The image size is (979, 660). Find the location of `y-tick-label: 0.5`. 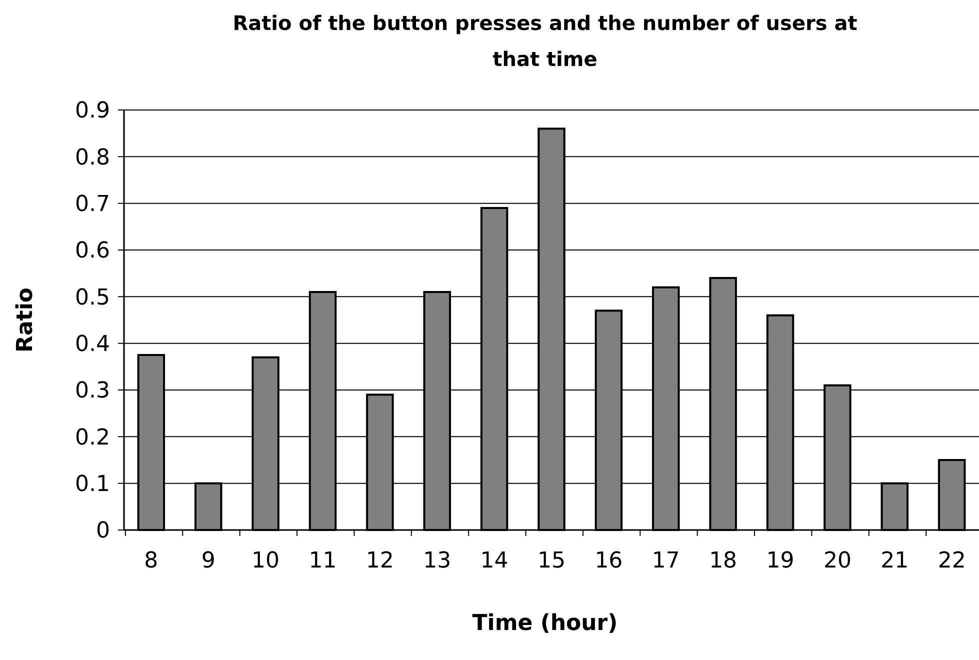

y-tick-label: 0.5 is located at coordinates (92, 297).